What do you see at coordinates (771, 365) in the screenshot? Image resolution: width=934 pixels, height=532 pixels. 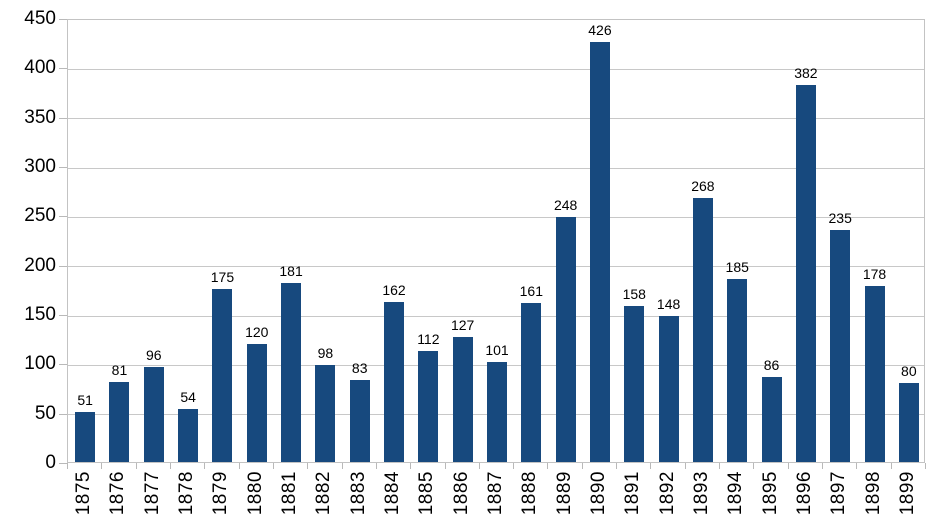 I see `bar-value-label: 86` at bounding box center [771, 365].